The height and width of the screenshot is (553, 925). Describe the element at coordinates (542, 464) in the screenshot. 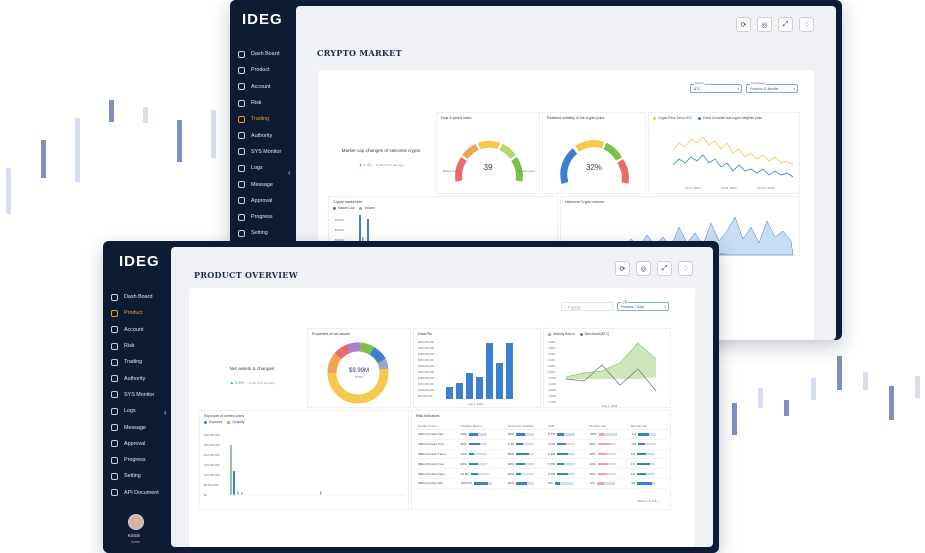

I see `table-row: IDEG Product Four 40% 49% 5.9% 40% 1.5` at that location.